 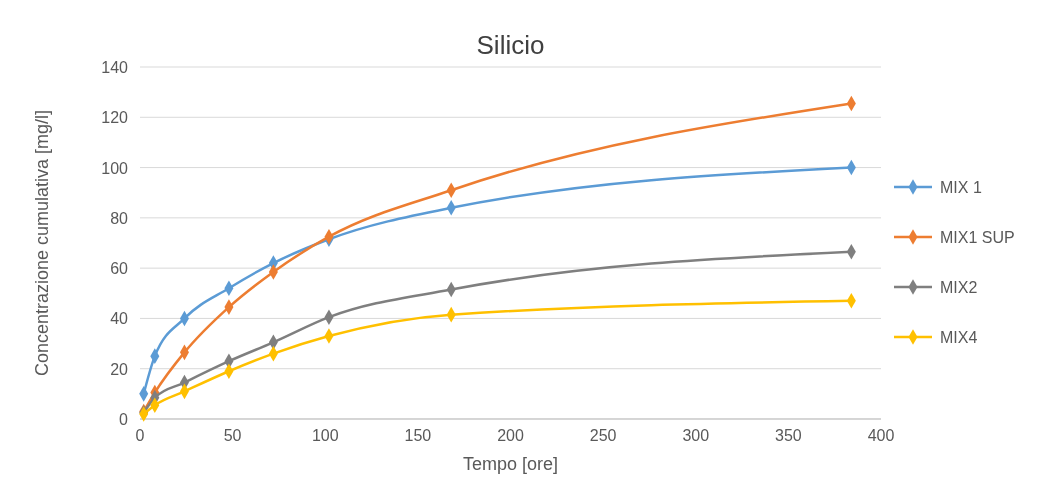 What do you see at coordinates (115, 67) in the screenshot?
I see `y-tick-label: 140` at bounding box center [115, 67].